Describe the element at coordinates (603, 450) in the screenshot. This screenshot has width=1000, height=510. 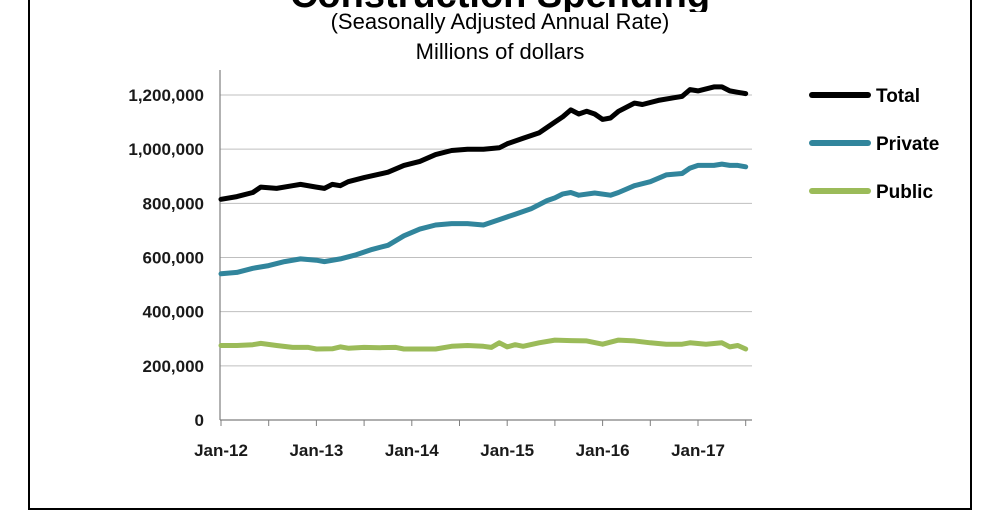
I see `x-tick-label: Jan-16` at that location.